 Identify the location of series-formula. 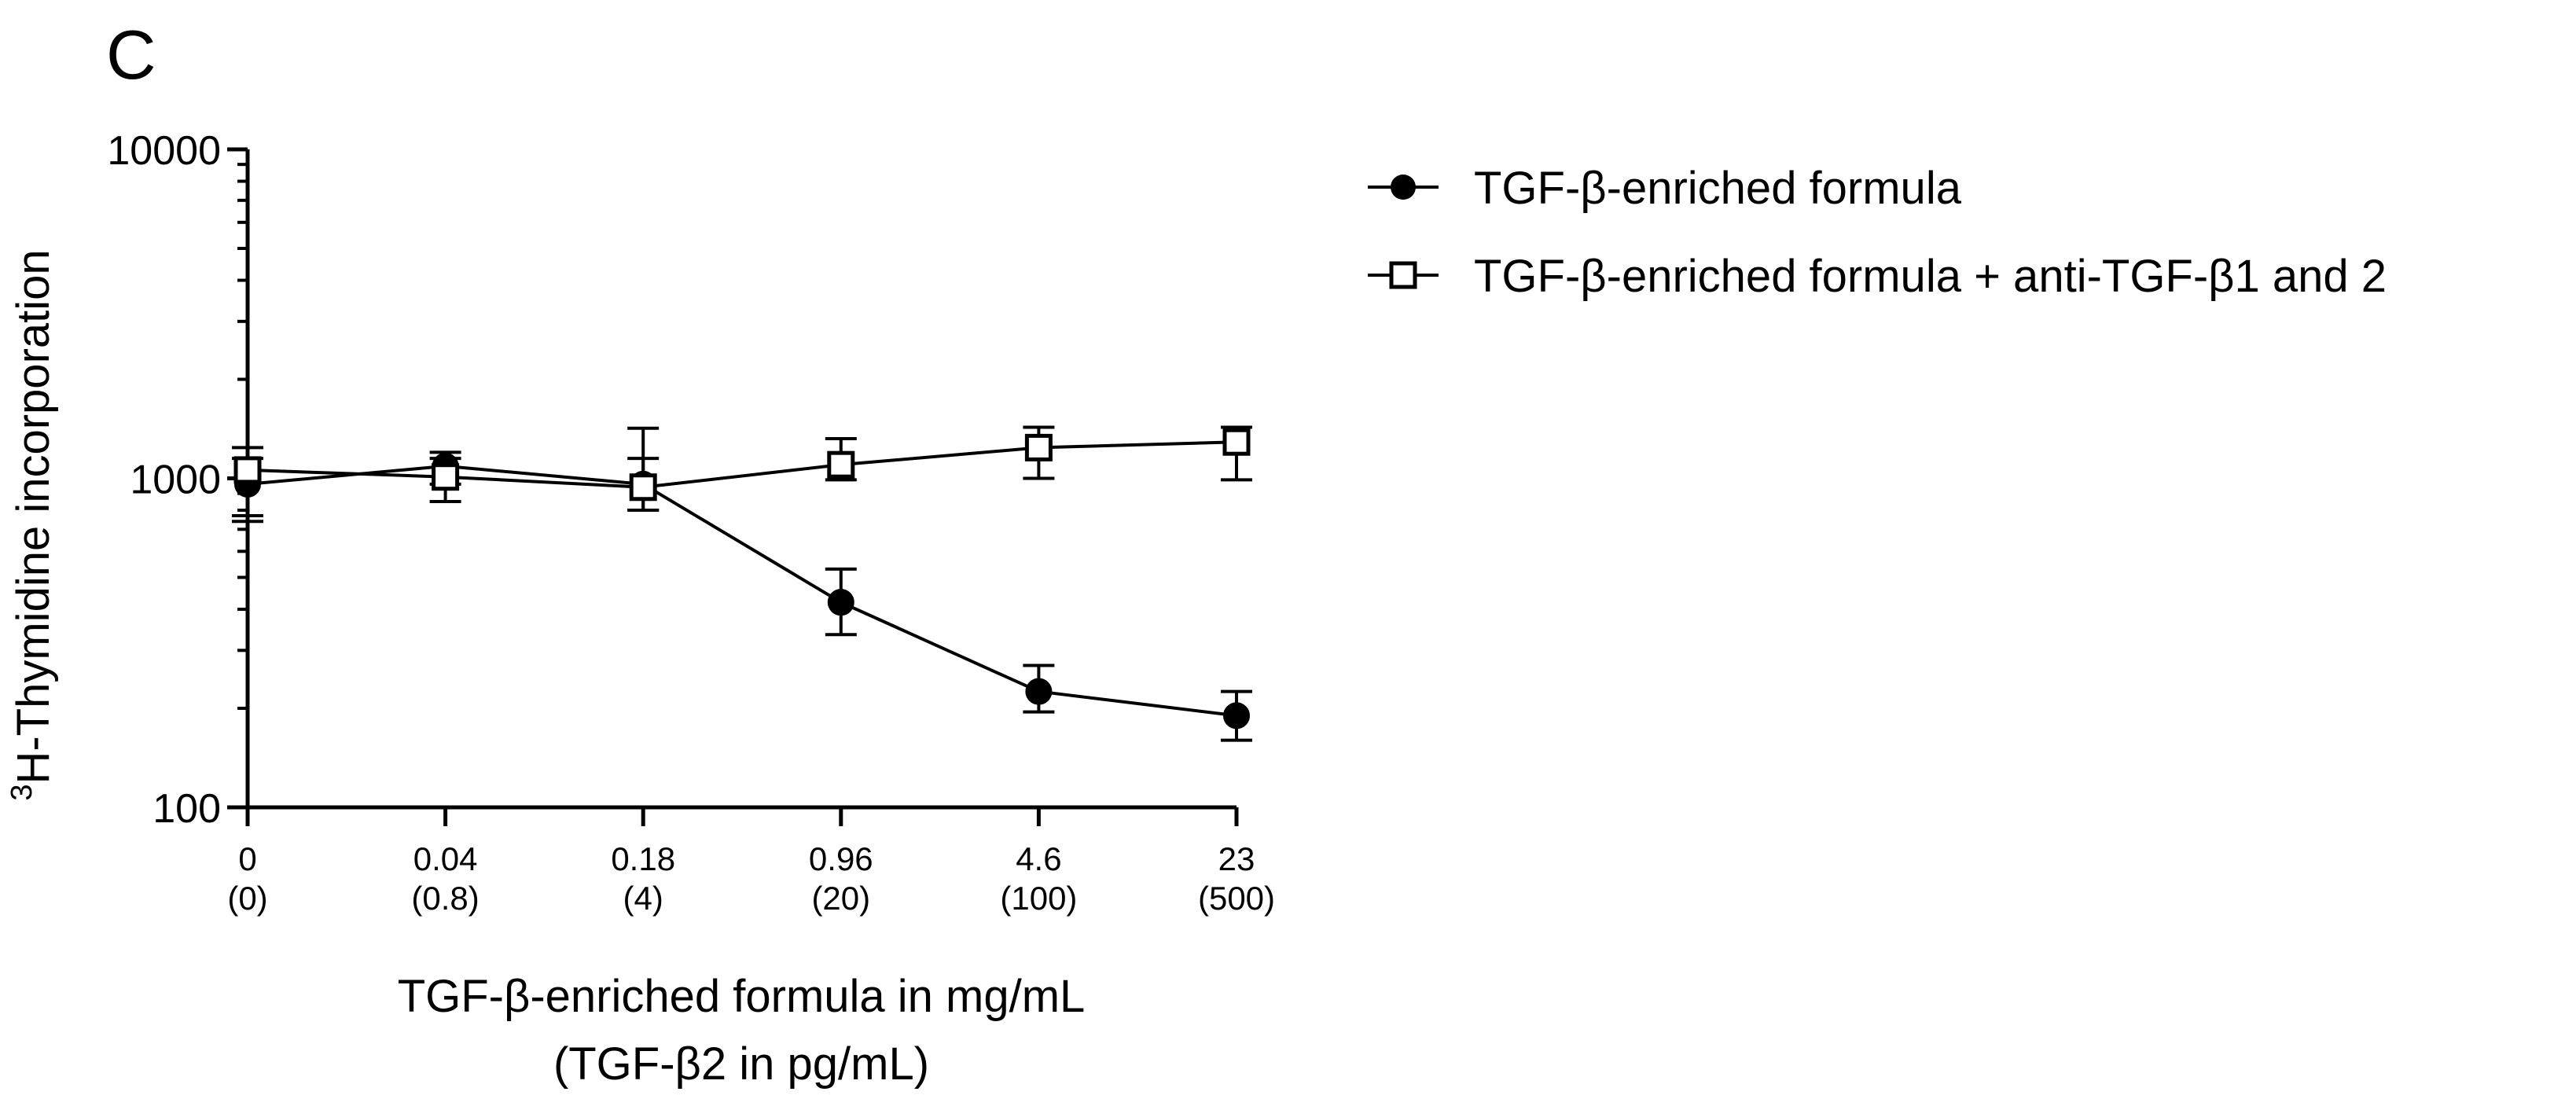
(742, 596).